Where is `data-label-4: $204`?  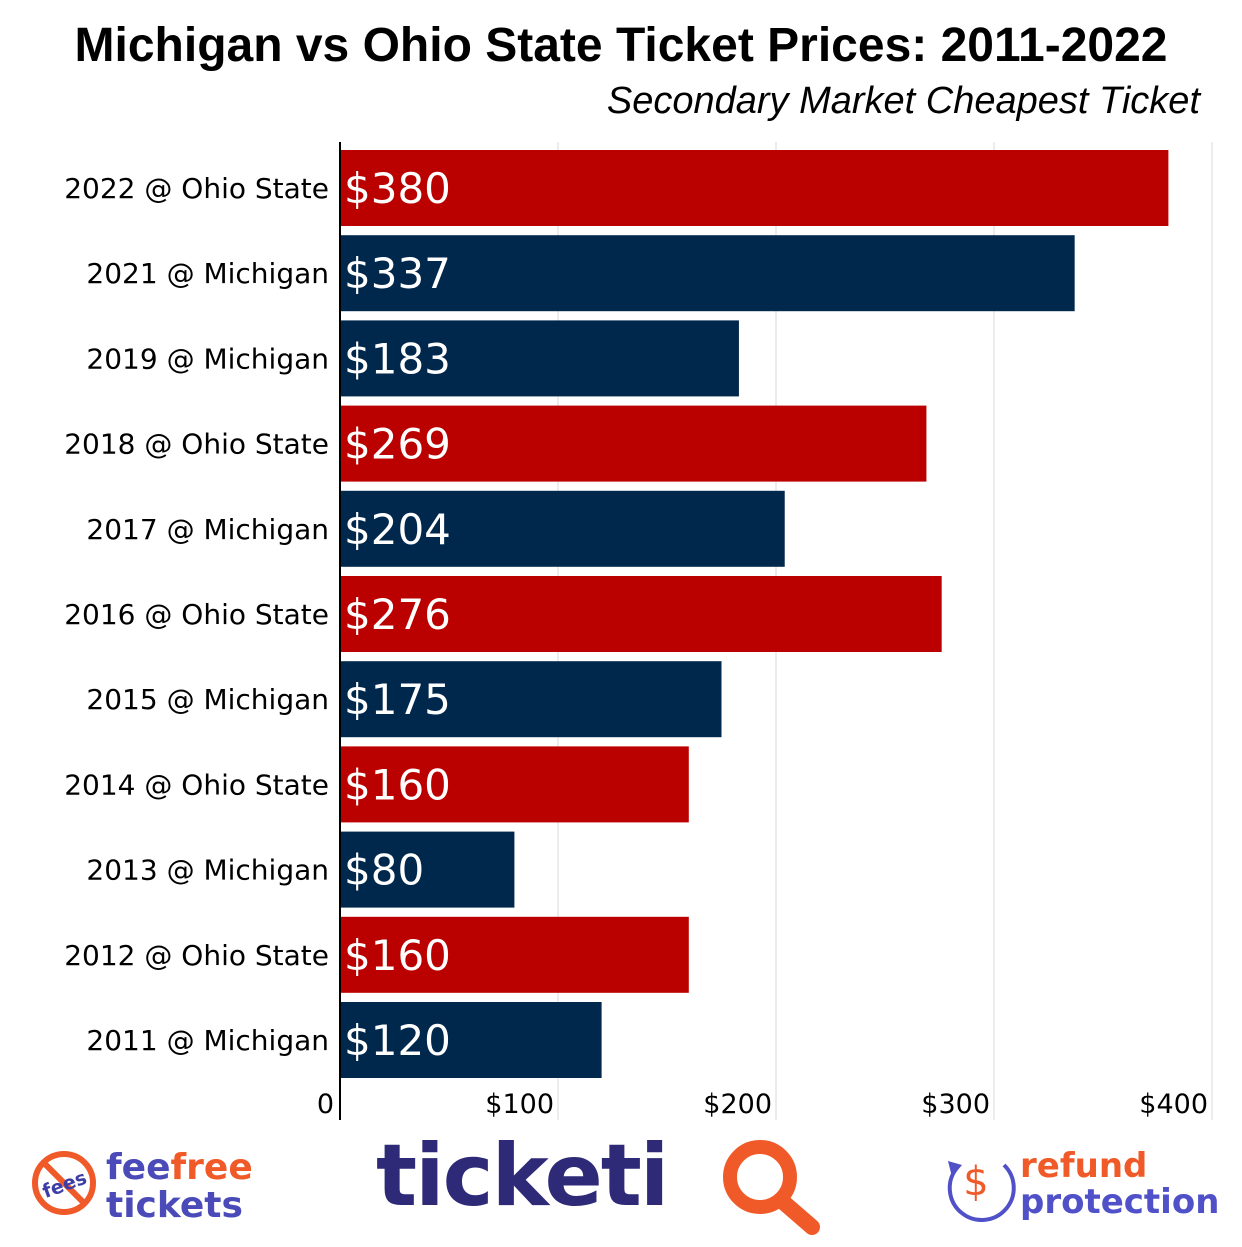 data-label-4: $204 is located at coordinates (397, 529).